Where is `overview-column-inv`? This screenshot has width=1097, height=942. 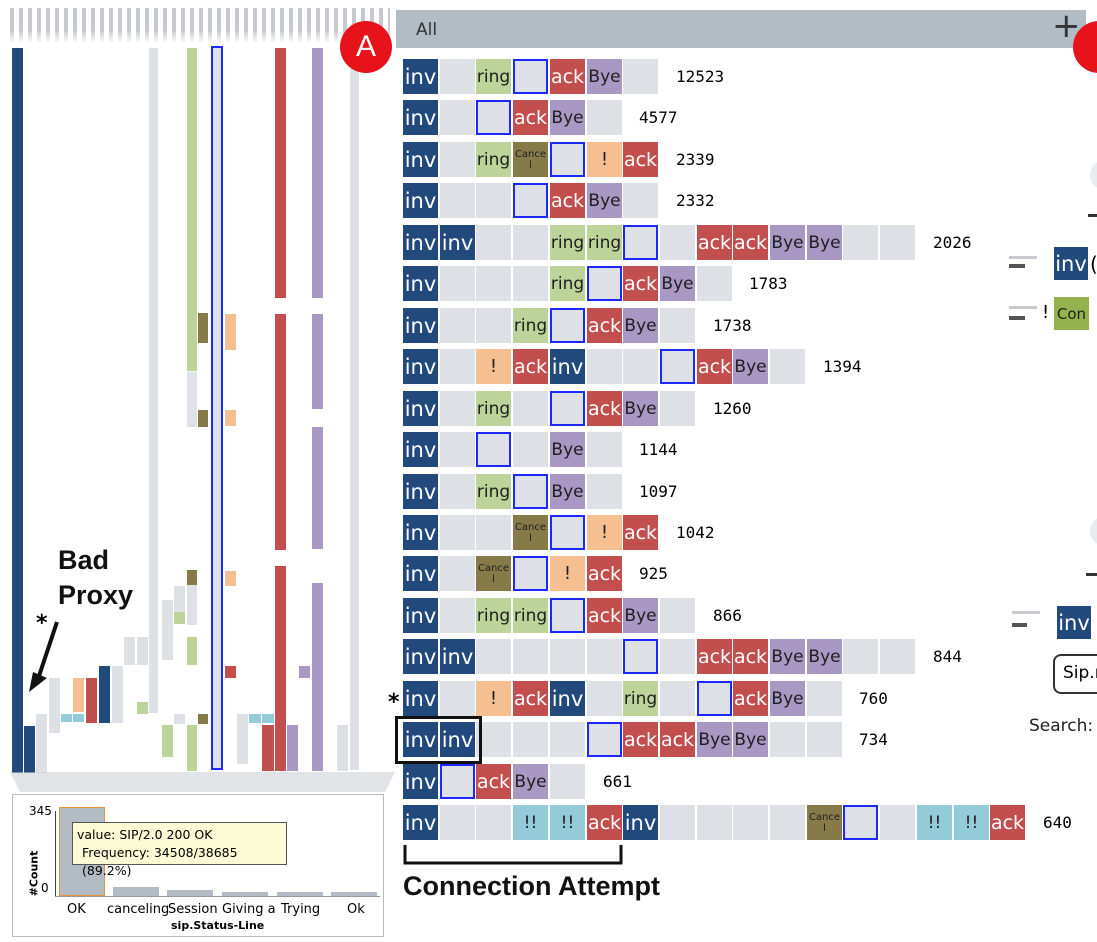
overview-column-inv is located at coordinates (17, 410).